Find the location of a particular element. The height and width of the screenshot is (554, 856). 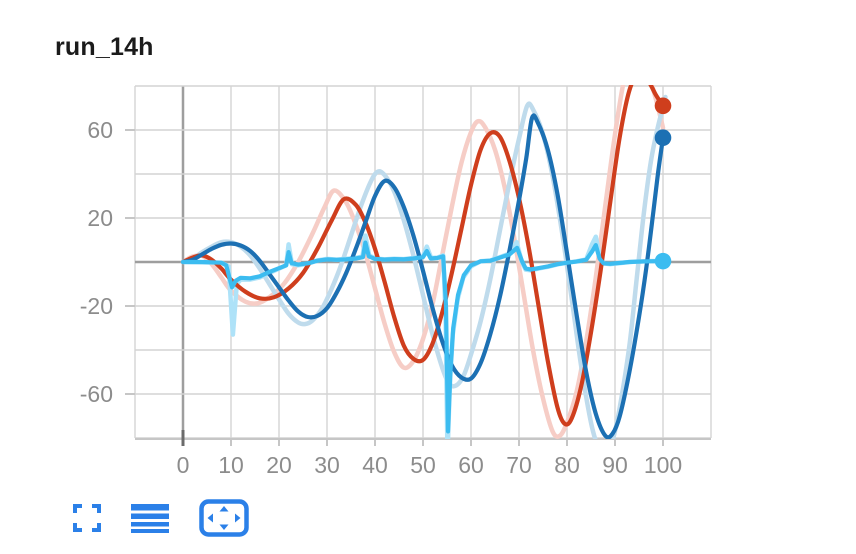

y-tick-label: 60 is located at coordinates (100, 130).